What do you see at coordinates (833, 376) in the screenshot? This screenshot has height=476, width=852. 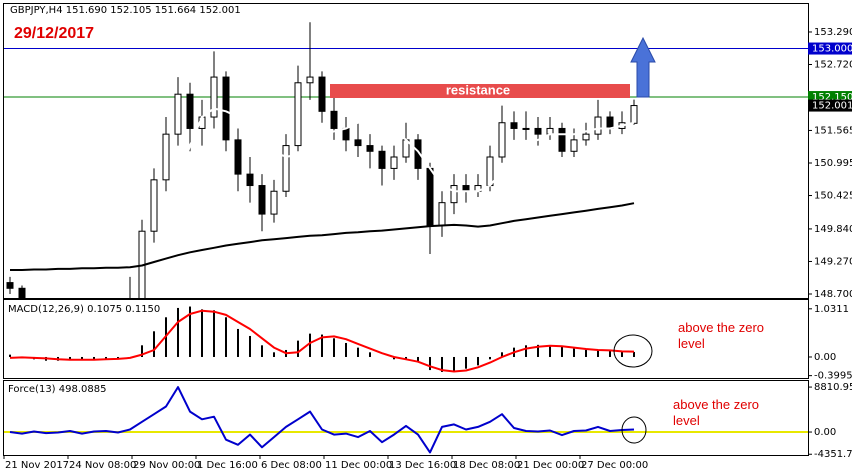 I see `y-tick-label: -0.3995` at bounding box center [833, 376].